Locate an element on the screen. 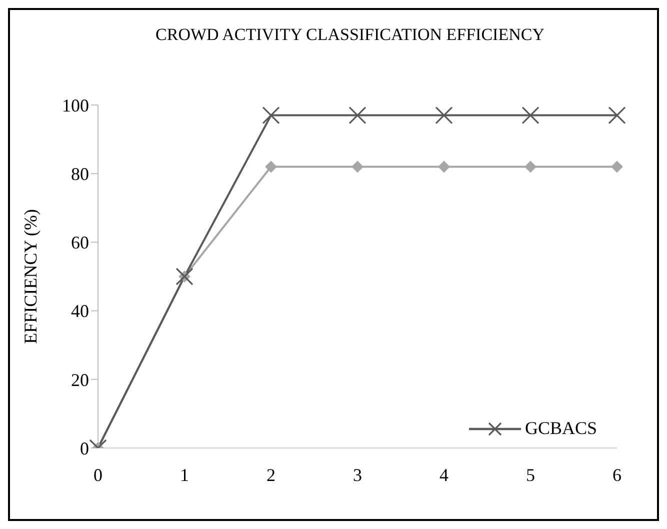  y-tick-label: 80 is located at coordinates (80, 174).